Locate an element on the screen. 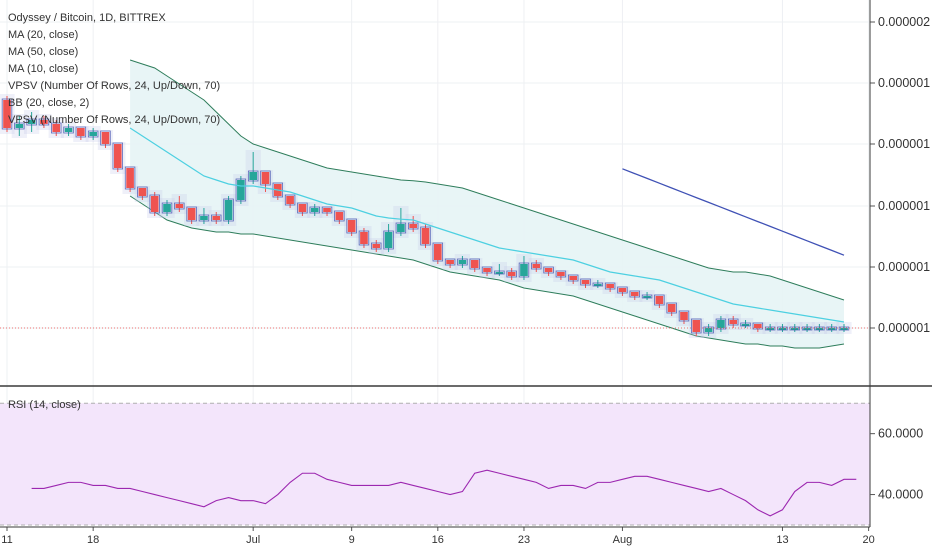 The width and height of the screenshot is (932, 555). legend-title: Odyssey / Bitcoin, 1D, BITTREX is located at coordinates (87, 18).